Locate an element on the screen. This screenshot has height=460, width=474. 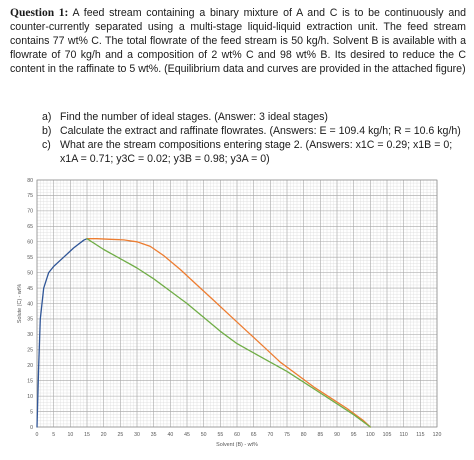
y-tick-label: 10 is located at coordinates (30, 397).